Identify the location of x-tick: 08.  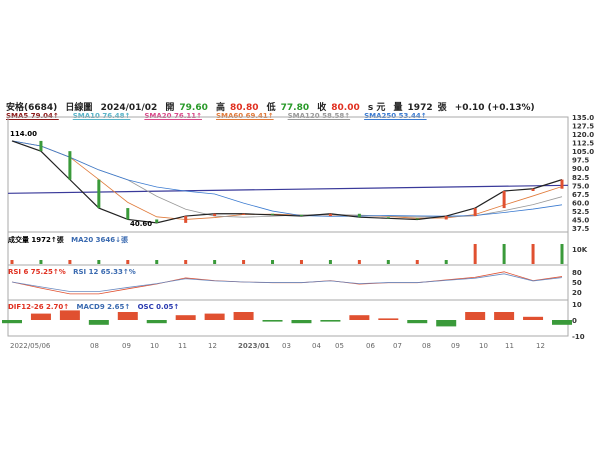
(426, 346).